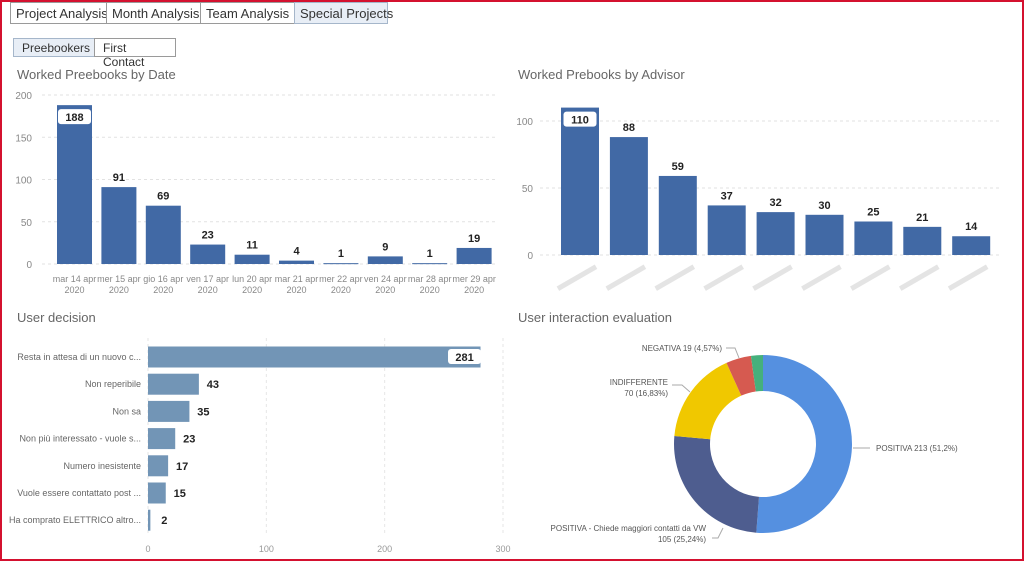 Image resolution: width=1024 pixels, height=561 pixels. I want to click on y-tick-label: 200, so click(23, 96).